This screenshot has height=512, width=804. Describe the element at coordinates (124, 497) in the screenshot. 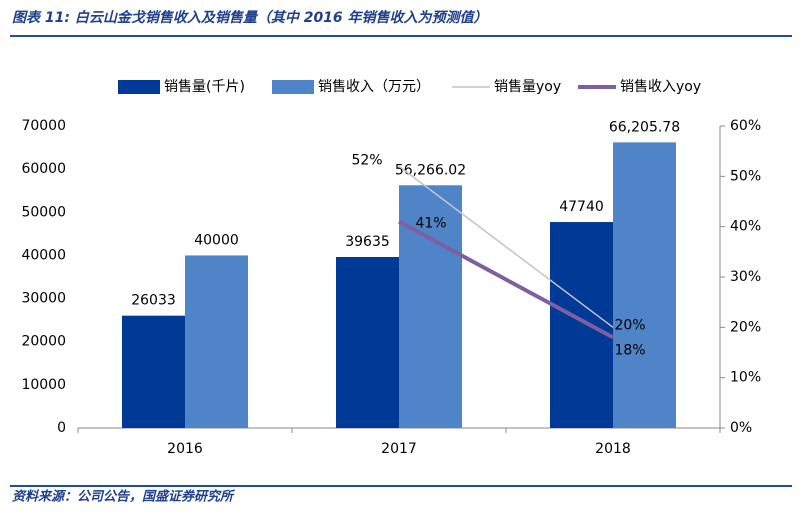

I see `source: 资料来源：公司公告，国盛证券研究所` at that location.